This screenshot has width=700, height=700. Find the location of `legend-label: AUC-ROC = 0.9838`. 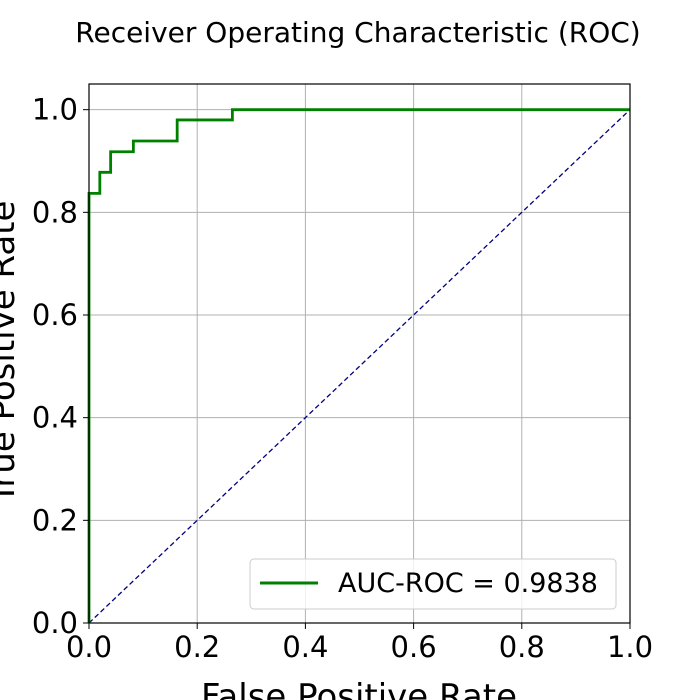

legend-label: AUC-ROC = 0.9838 is located at coordinates (468, 583).